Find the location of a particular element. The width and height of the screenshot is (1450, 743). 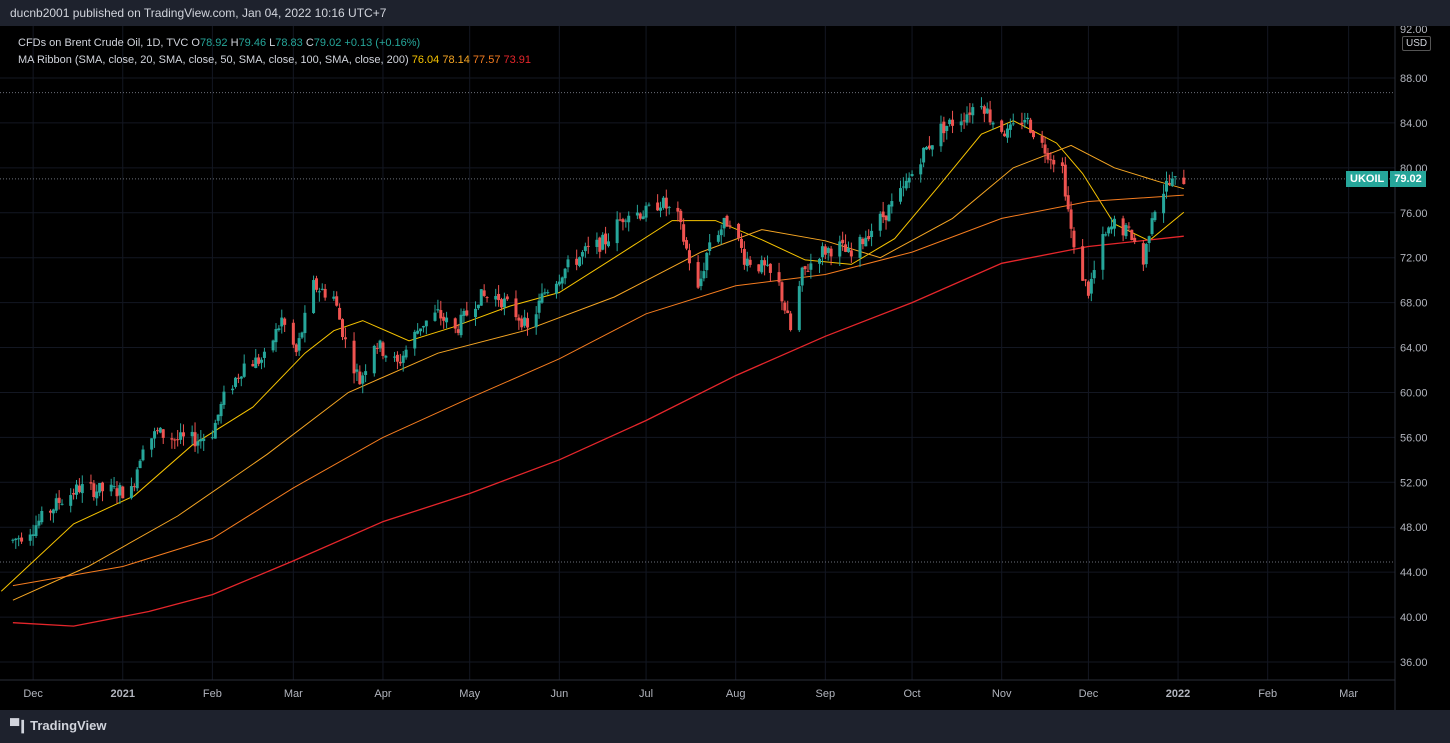

tradingview-logo: ▀❙ TradingView is located at coordinates (58, 726).